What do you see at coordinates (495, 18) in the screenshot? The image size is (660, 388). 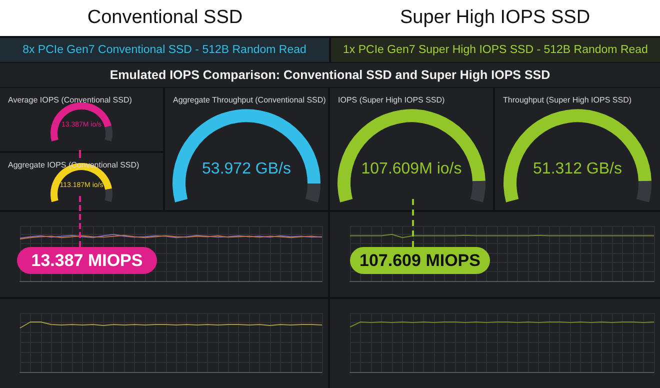 I see `text: Super High IOPS SSD` at bounding box center [495, 18].